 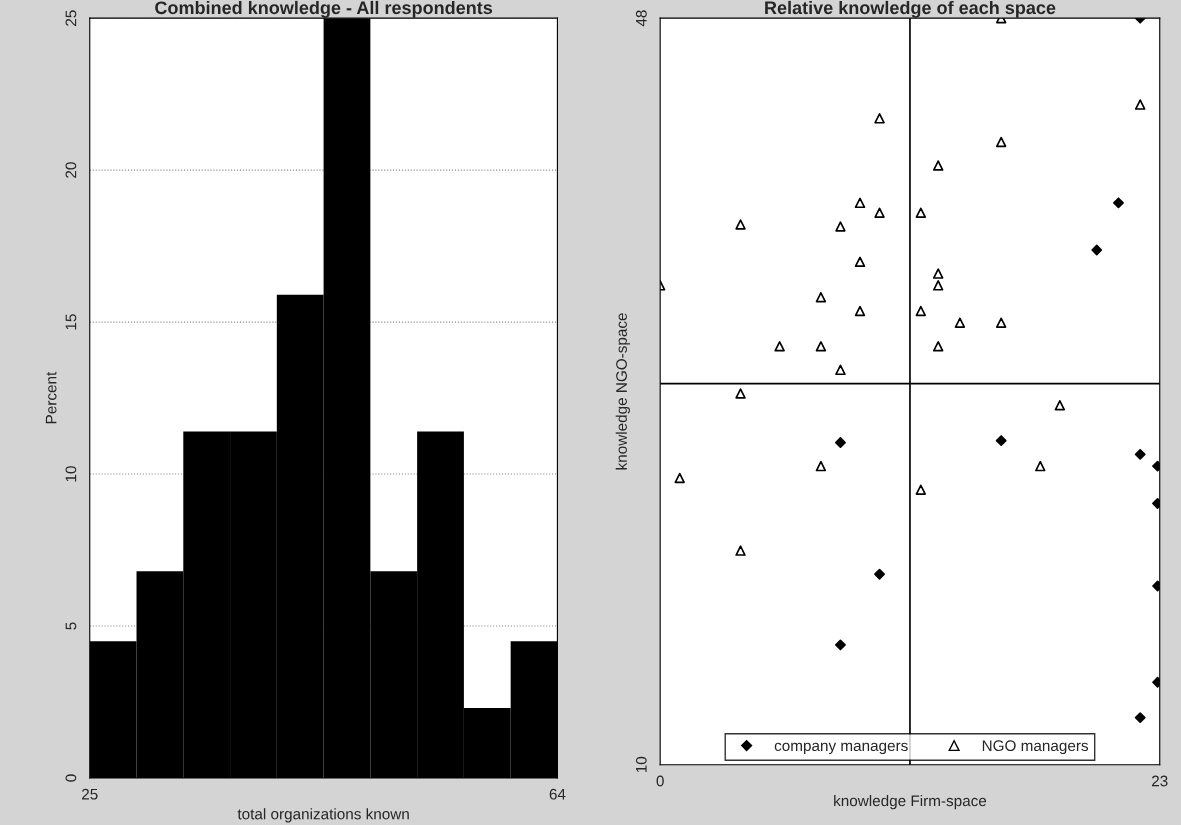 What do you see at coordinates (71, 18) in the screenshot?
I see `y-tick-label: 25` at bounding box center [71, 18].